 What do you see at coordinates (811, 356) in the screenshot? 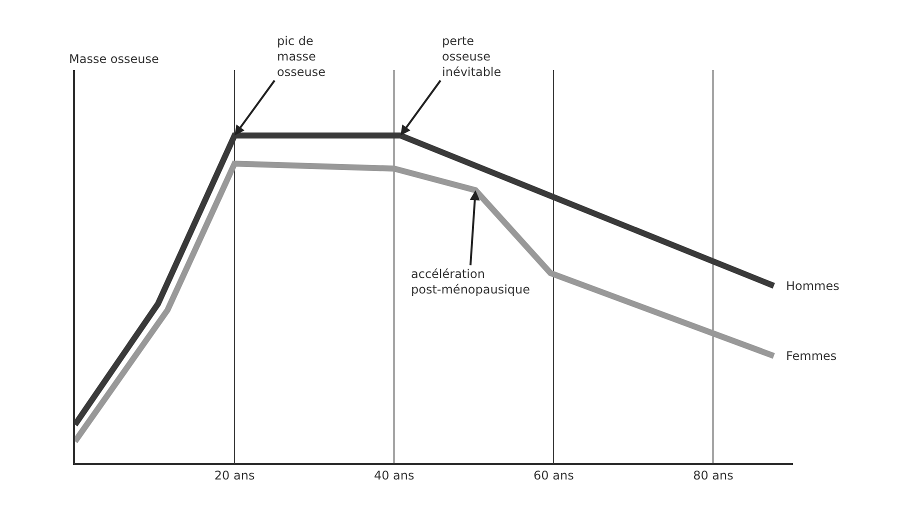
I see `series-label: Femmes` at bounding box center [811, 356].